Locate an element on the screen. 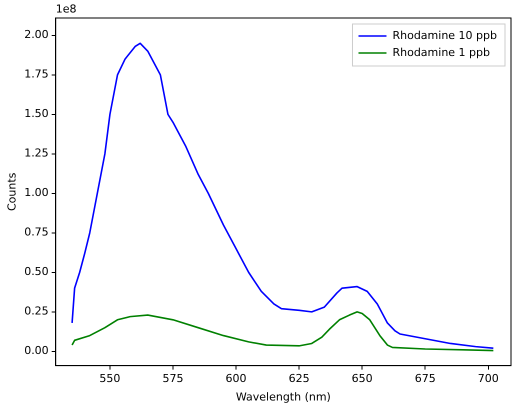 The image size is (521, 406). x-tick-label: 700 is located at coordinates (488, 379).